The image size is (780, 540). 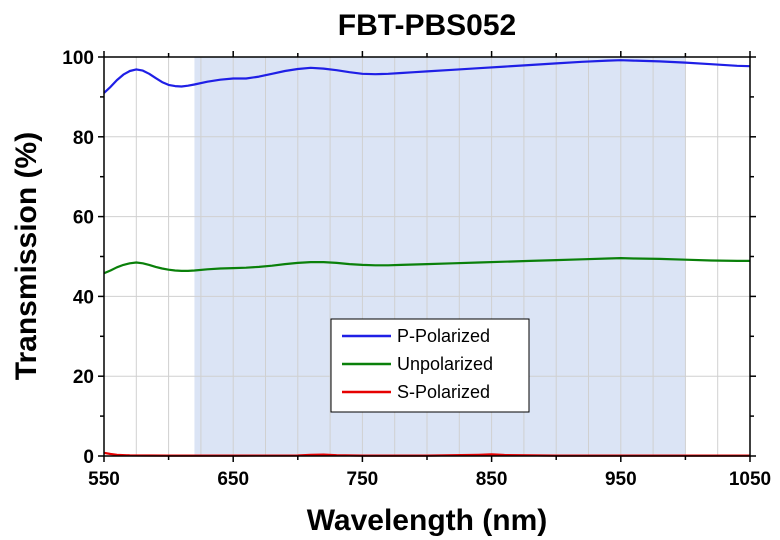 What do you see at coordinates (621, 479) in the screenshot?
I see `x-tick-label: 950` at bounding box center [621, 479].